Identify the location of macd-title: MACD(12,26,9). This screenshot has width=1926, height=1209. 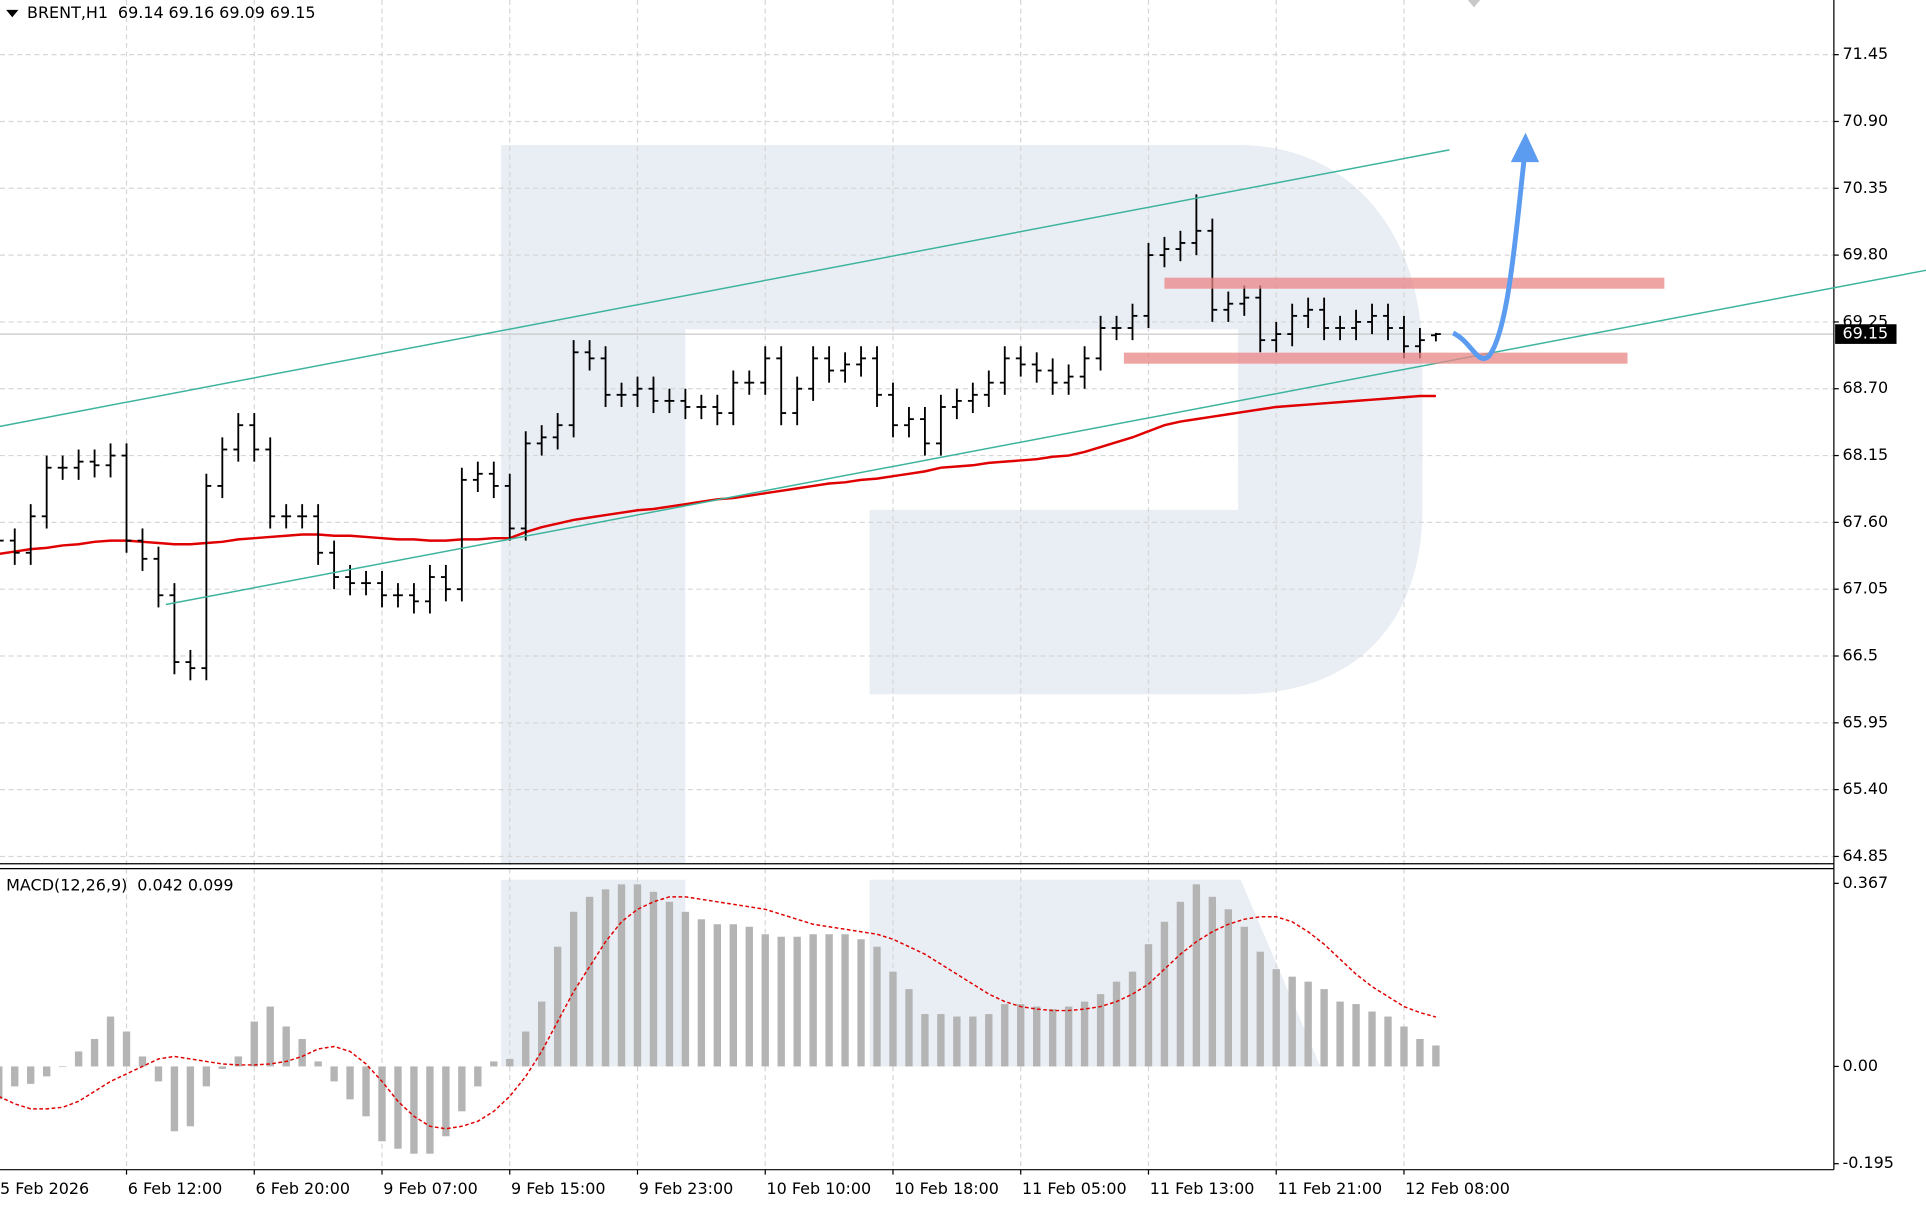
(66, 884).